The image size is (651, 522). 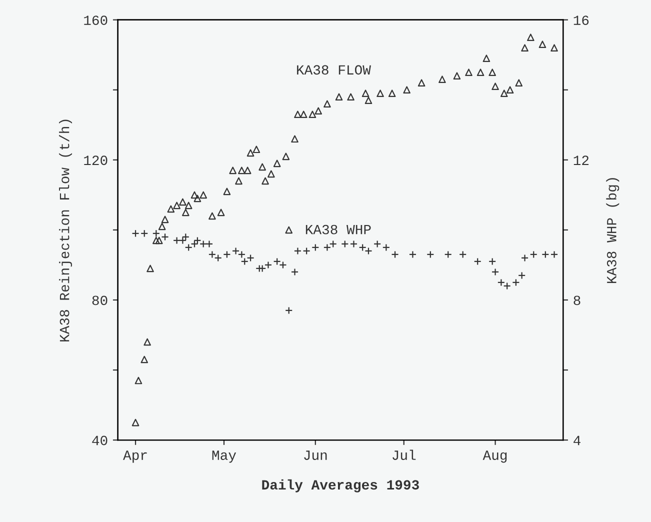 I want to click on y2-tick-label: 12, so click(x=581, y=160).